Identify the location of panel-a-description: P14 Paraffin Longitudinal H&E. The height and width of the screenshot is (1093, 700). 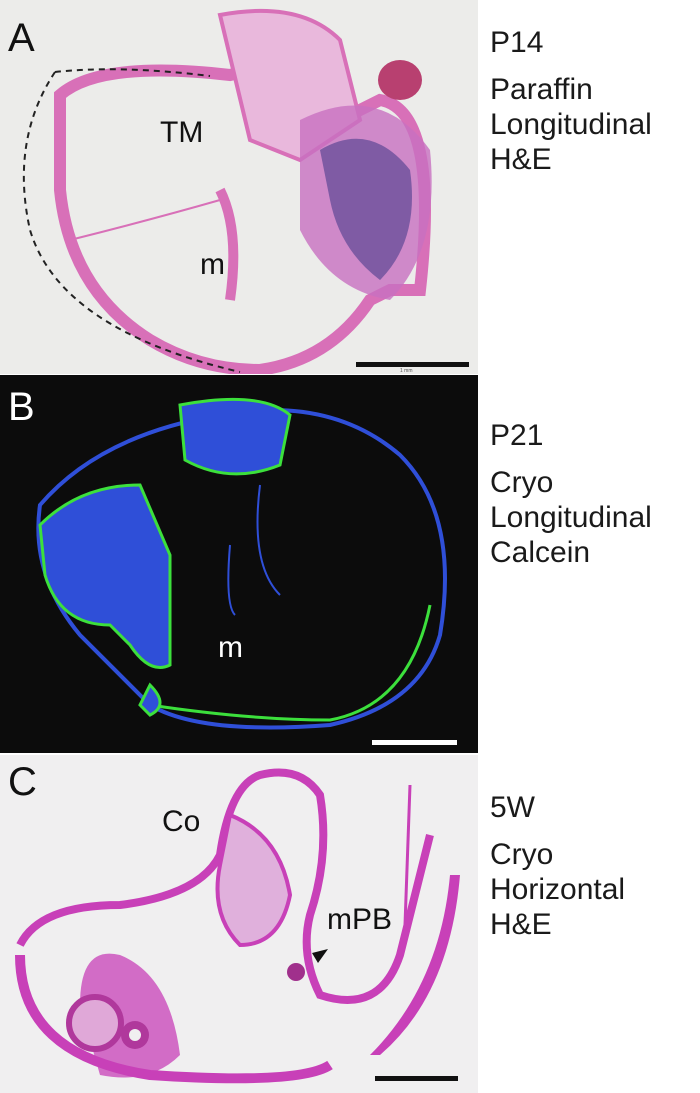
(571, 101).